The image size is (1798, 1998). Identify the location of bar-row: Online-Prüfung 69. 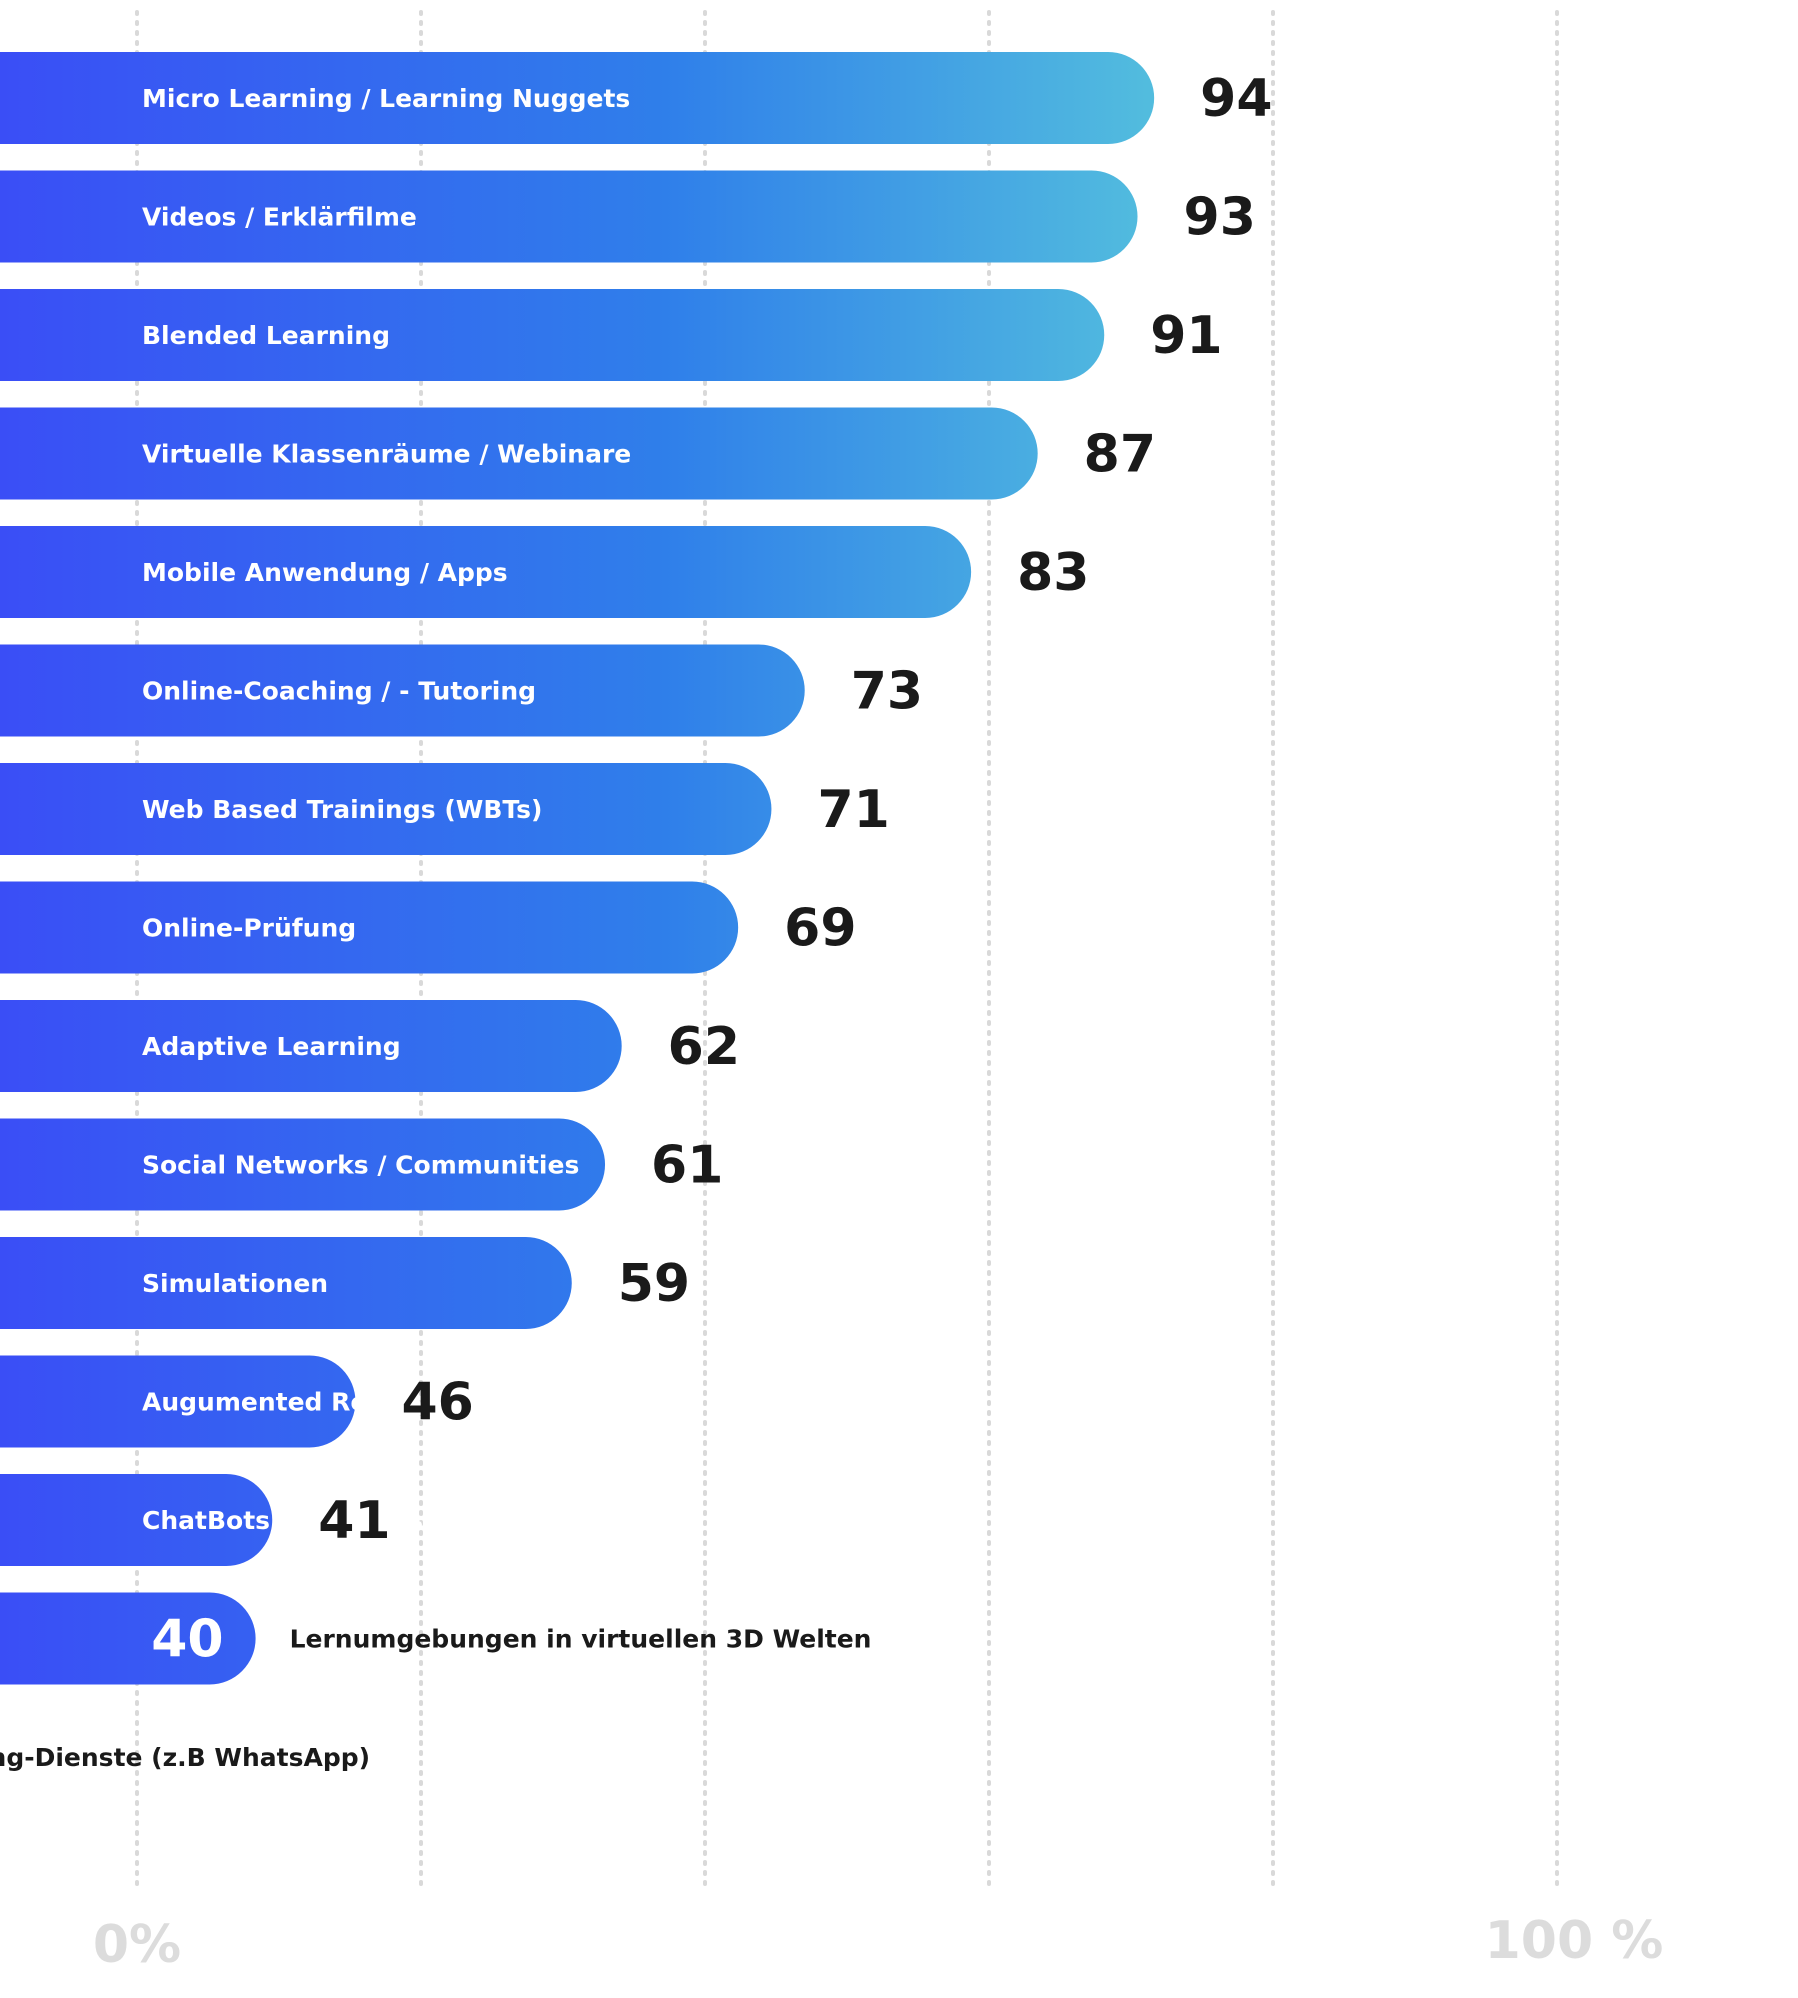
(428, 927).